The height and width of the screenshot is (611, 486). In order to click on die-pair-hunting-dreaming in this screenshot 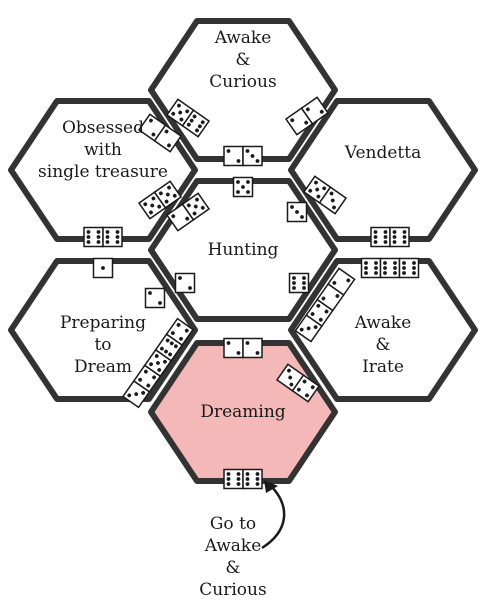, I will do `click(243, 348)`.